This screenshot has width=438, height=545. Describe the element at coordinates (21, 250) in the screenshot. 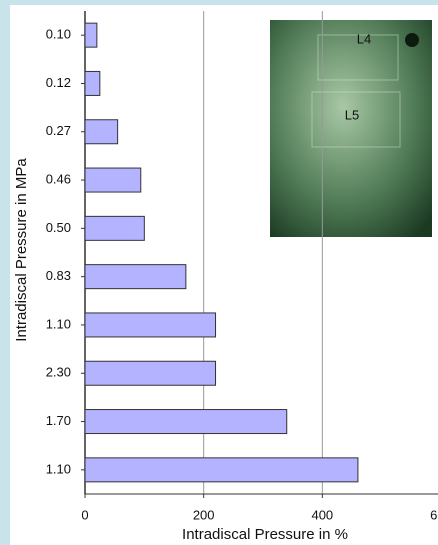

I see `y-axis-title: Intradiscal Pressure in MPa` at that location.